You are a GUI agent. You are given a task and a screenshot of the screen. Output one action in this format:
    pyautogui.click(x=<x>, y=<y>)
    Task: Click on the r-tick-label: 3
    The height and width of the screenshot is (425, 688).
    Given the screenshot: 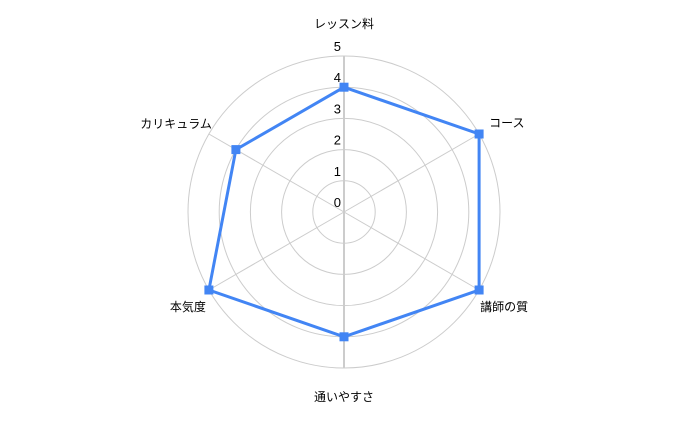 What is the action you would take?
    pyautogui.click(x=337, y=108)
    